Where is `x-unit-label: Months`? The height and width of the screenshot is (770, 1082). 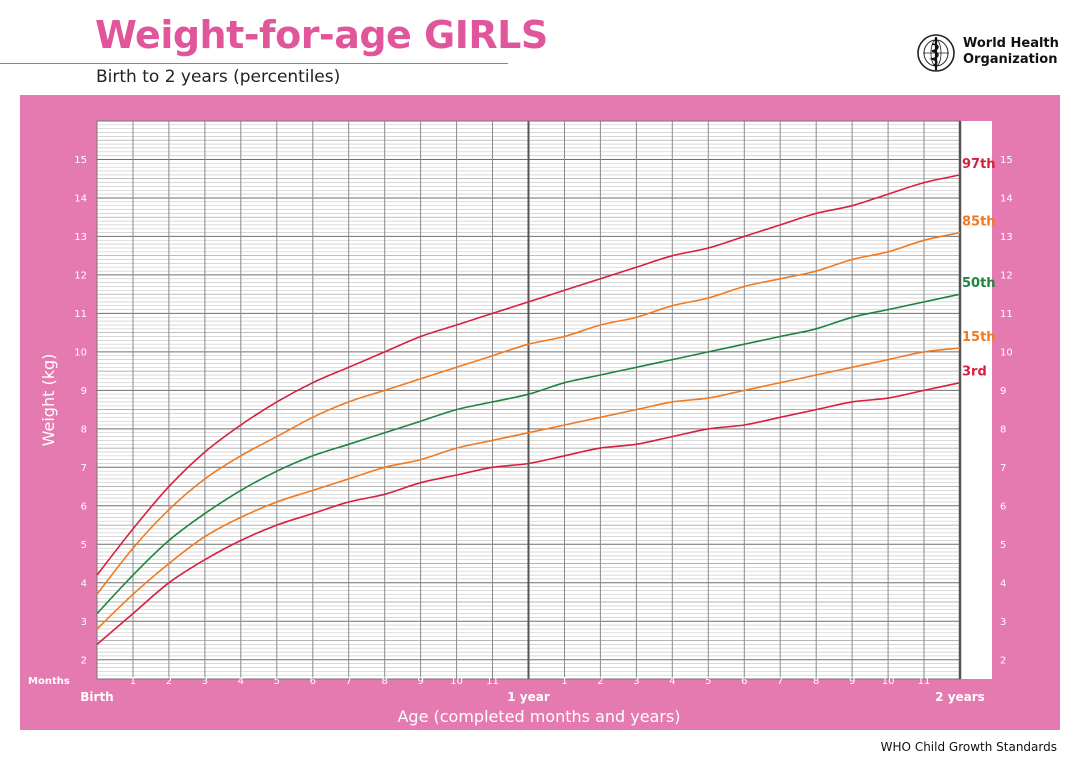
x-unit-label: Months is located at coordinates (49, 681).